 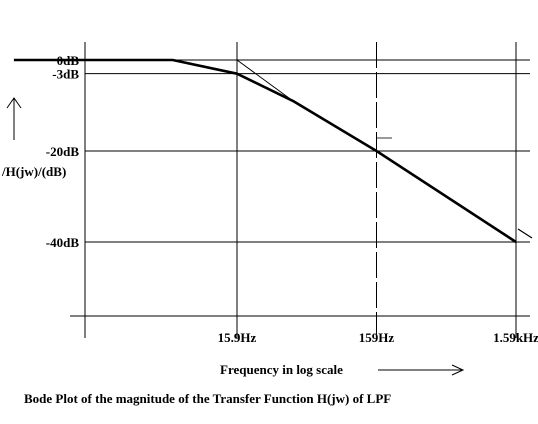 I want to click on y-tick-label: 0dB, so click(x=68, y=60).